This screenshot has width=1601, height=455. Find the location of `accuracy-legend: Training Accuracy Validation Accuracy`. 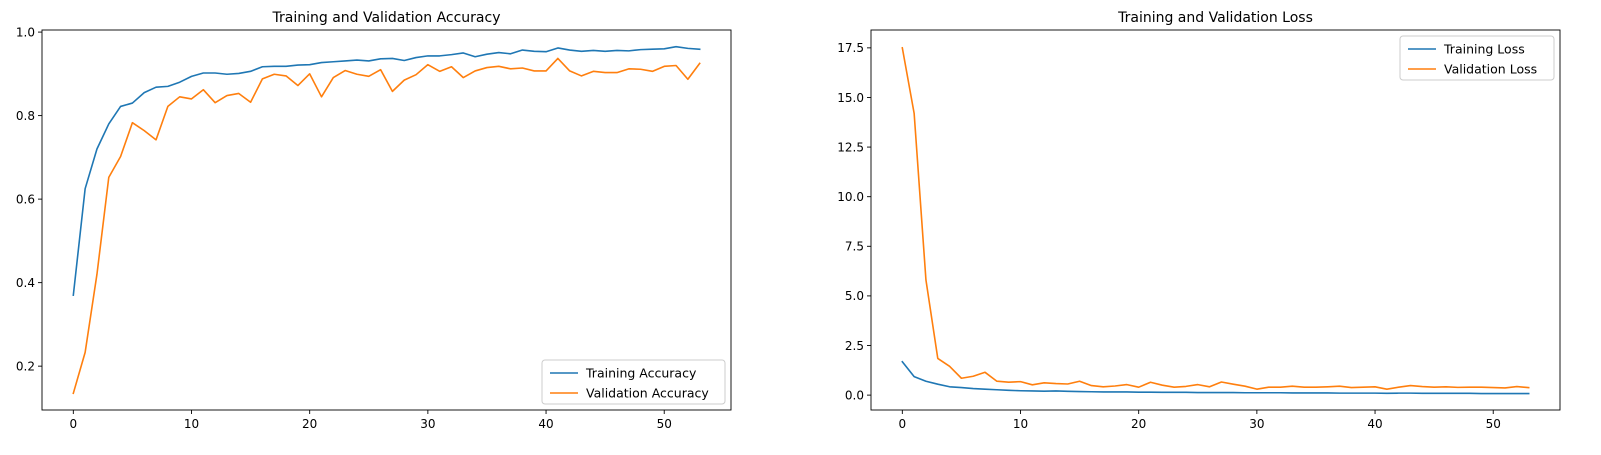

accuracy-legend: Training Accuracy Validation Accuracy is located at coordinates (633, 382).